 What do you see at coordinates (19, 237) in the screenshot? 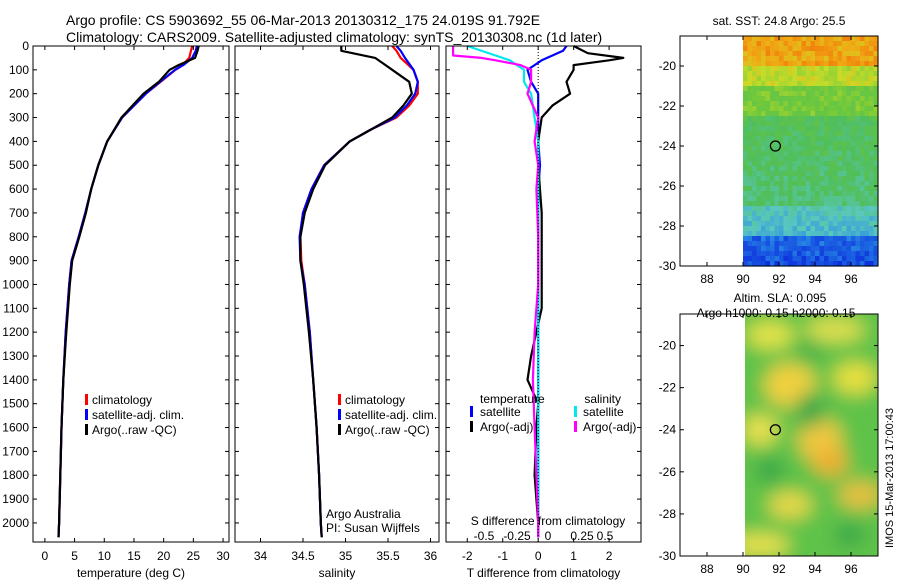
I see `depth-tick-label: 800` at bounding box center [19, 237].